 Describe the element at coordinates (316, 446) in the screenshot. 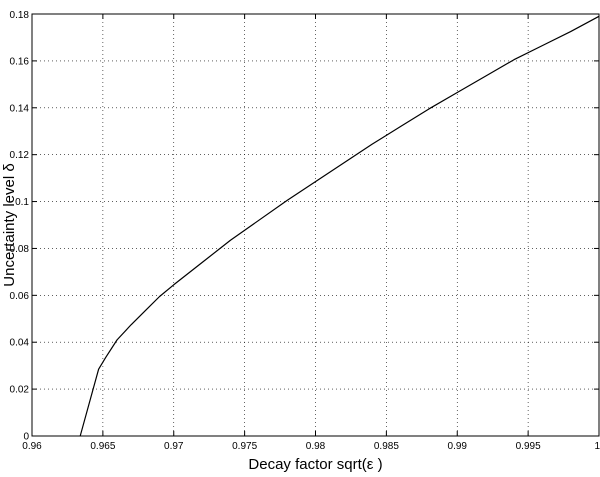

I see `x-tick-label: 0.98` at that location.